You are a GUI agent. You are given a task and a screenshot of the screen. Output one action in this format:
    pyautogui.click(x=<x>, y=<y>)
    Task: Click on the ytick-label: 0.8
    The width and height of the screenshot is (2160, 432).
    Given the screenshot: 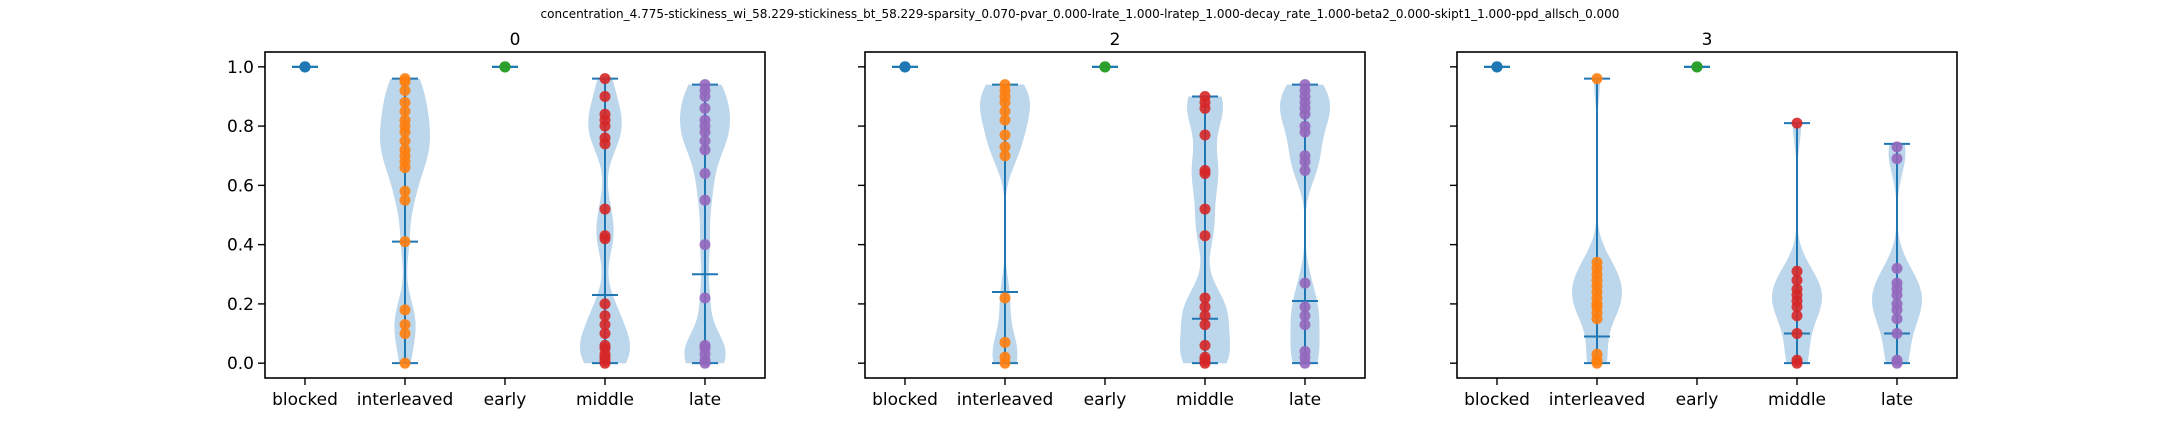 What is the action you would take?
    pyautogui.click(x=240, y=127)
    